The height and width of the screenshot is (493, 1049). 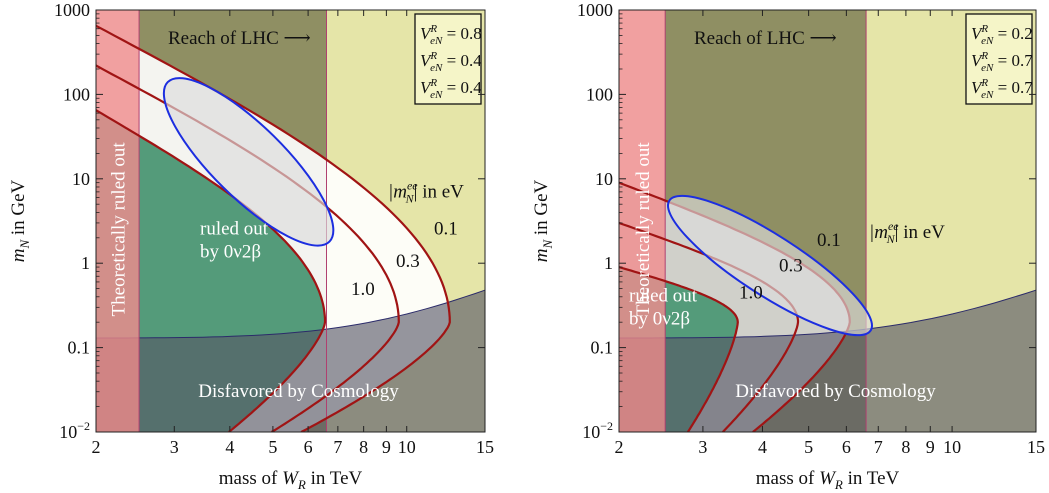 I want to click on legend-entry: VR eN = 0.8, so click(x=451, y=35).